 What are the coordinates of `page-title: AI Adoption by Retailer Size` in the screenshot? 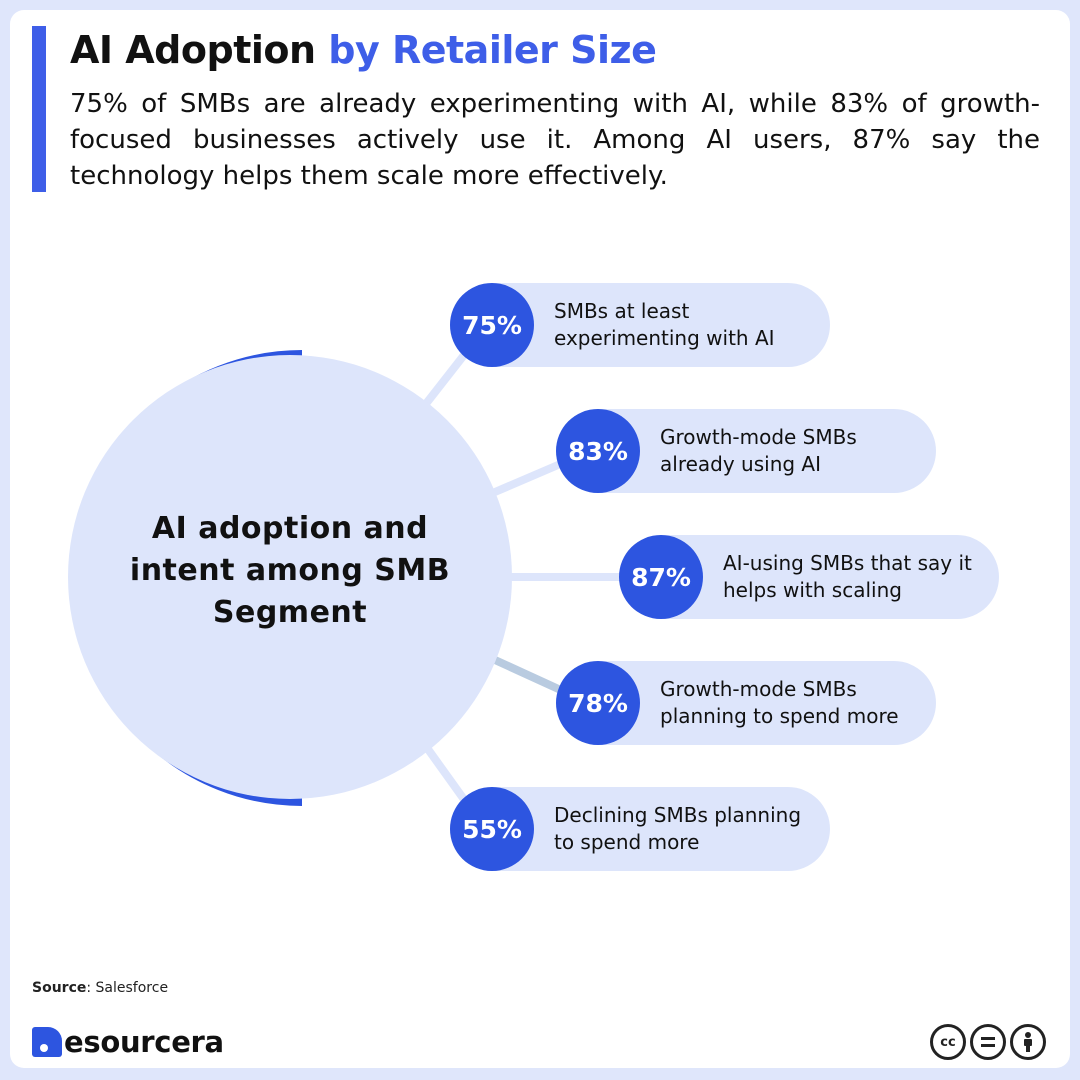 It's located at (363, 50).